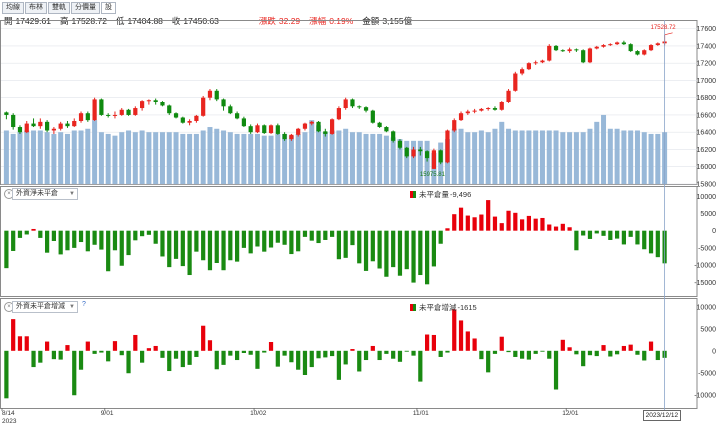  I want to click on help-icon: ?, so click(84, 304).